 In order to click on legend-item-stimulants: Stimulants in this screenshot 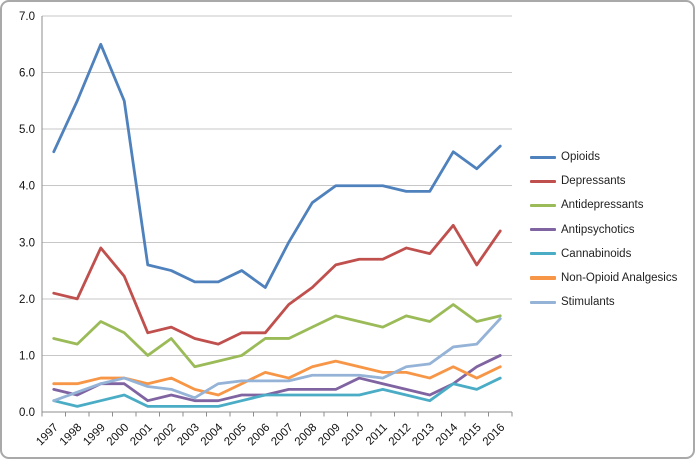, I will do `click(603, 302)`.